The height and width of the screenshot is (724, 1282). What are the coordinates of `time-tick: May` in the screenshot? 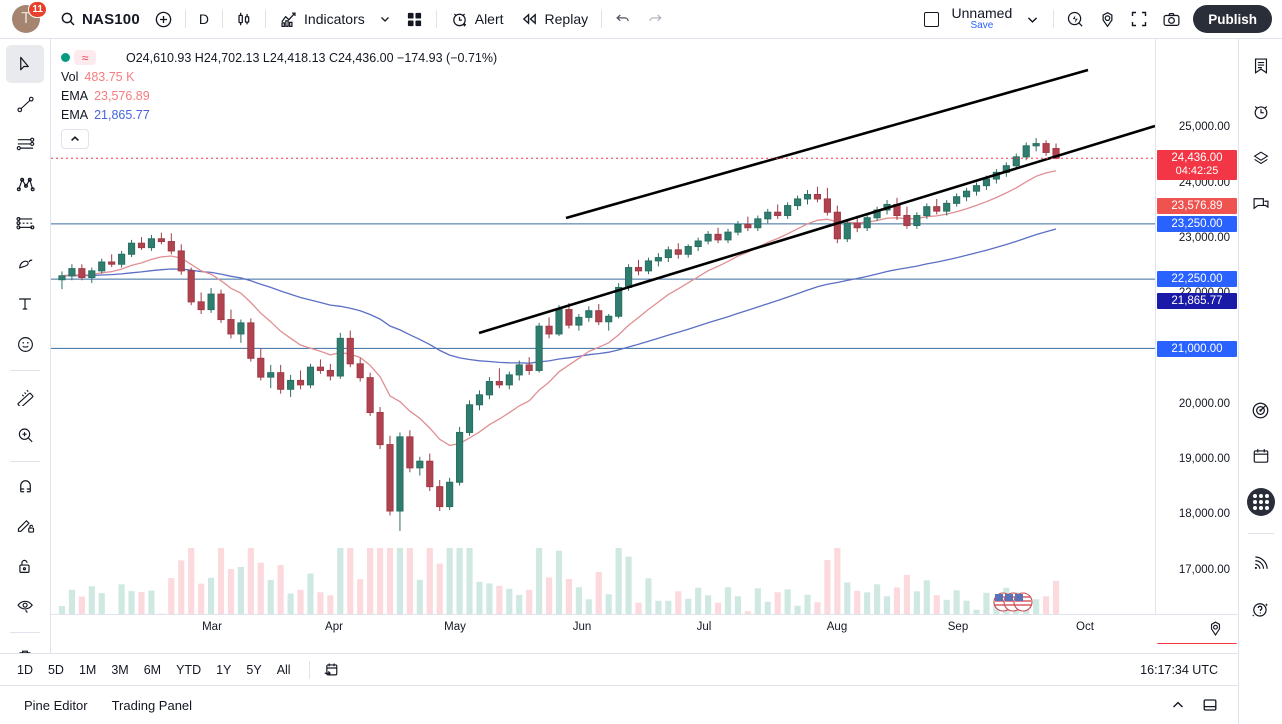 It's located at (455, 627).